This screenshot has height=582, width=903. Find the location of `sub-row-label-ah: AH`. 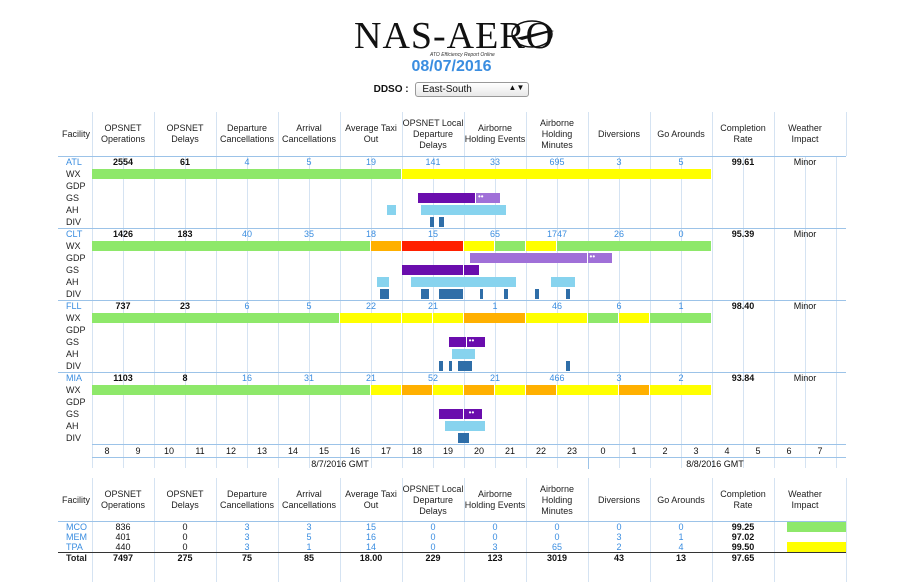

sub-row-label-ah: AH is located at coordinates (72, 354).